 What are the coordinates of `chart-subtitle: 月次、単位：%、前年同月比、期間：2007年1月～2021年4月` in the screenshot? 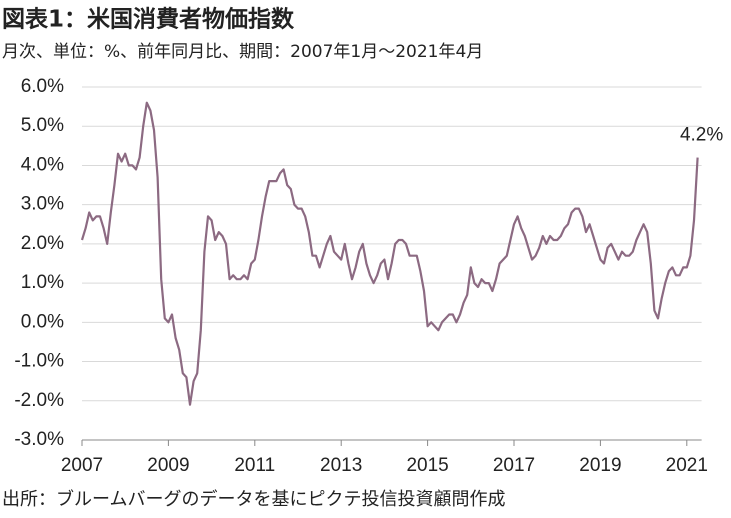 It's located at (242, 52).